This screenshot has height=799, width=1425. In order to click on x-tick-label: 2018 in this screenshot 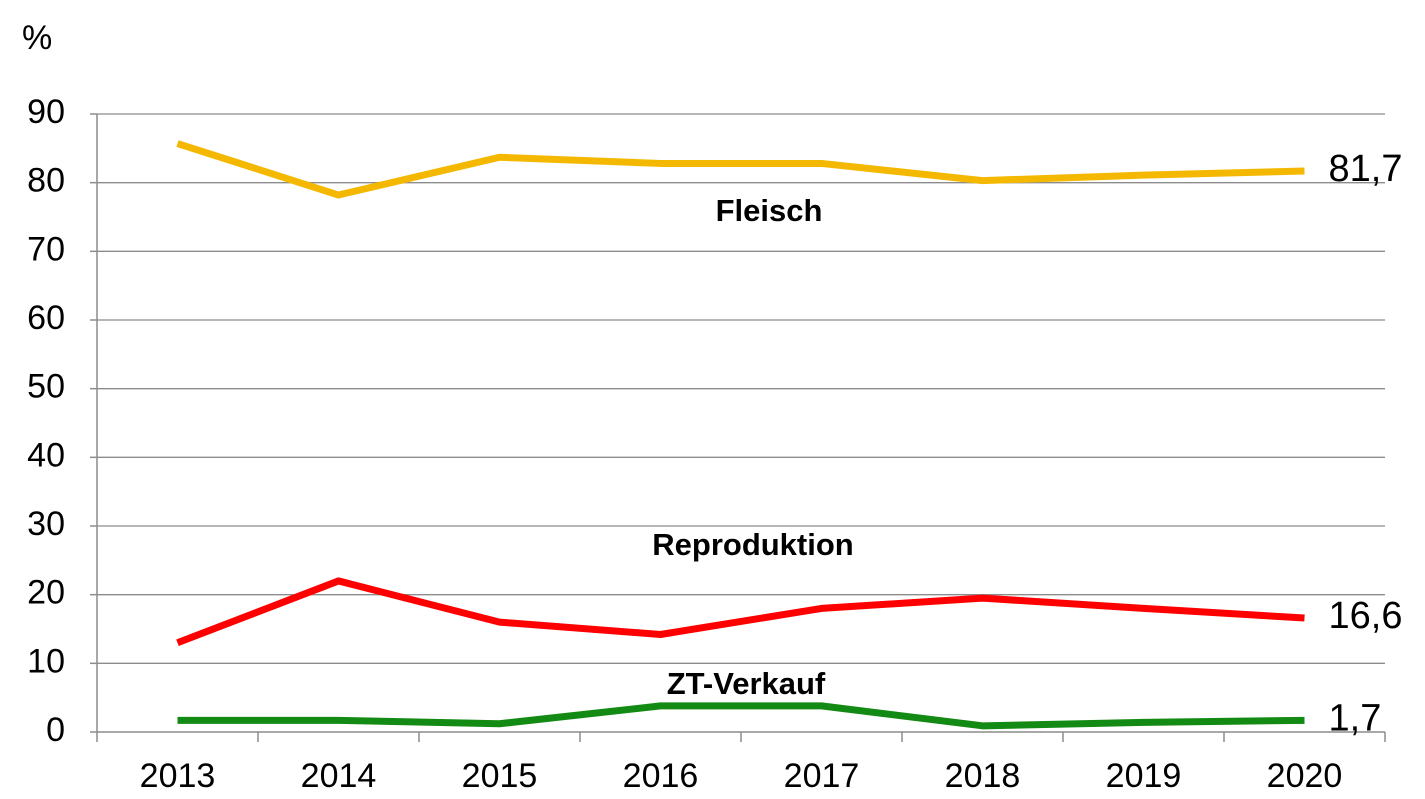, I will do `click(983, 776)`.